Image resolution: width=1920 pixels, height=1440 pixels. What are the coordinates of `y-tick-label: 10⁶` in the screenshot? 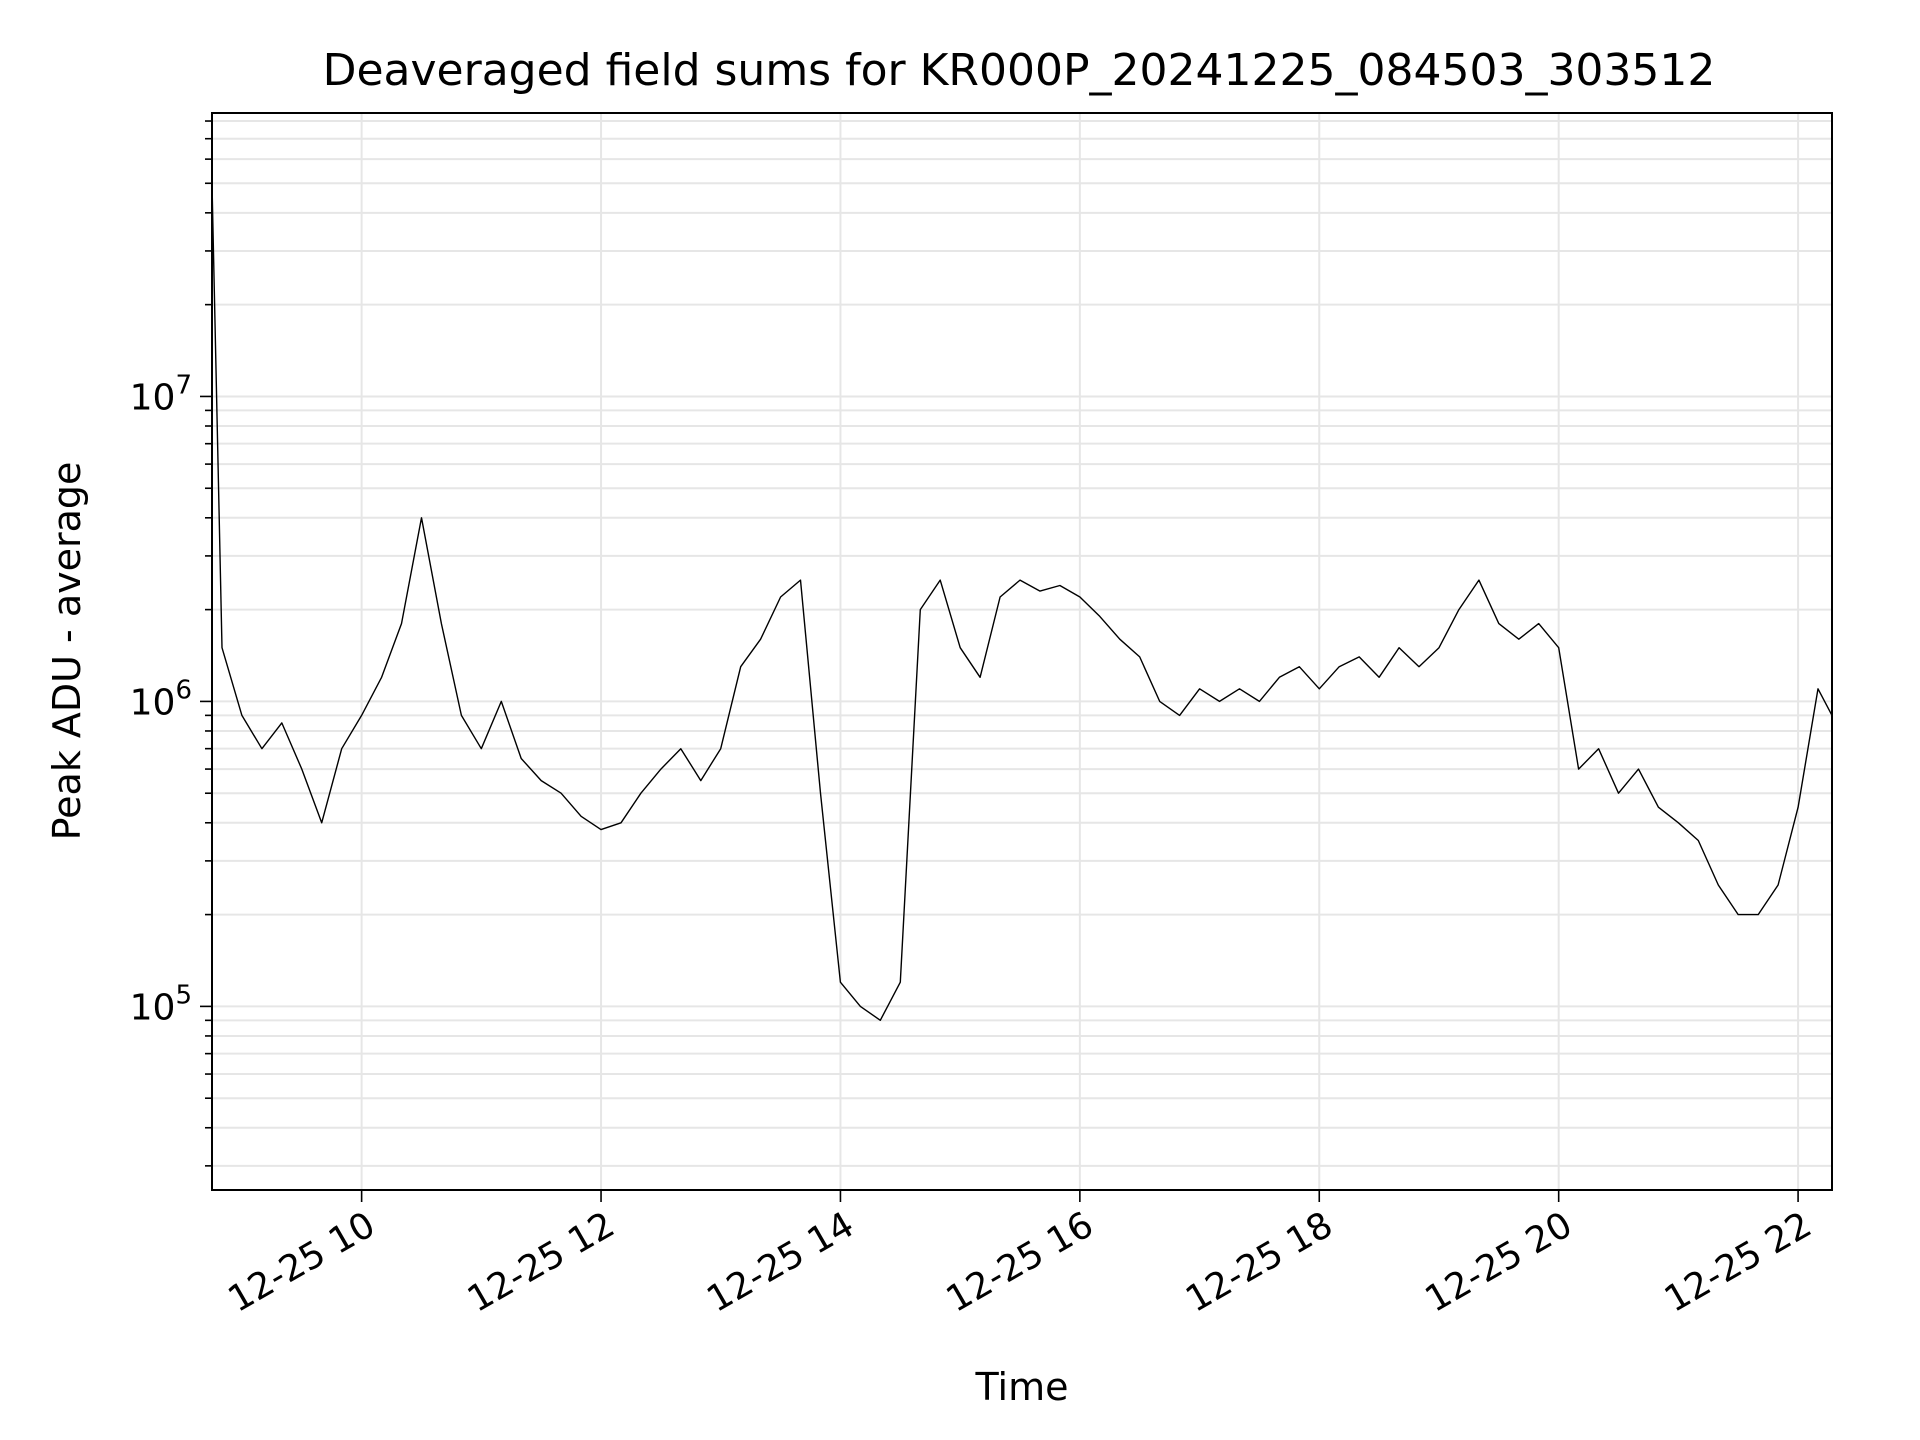 It's located at (161, 699).